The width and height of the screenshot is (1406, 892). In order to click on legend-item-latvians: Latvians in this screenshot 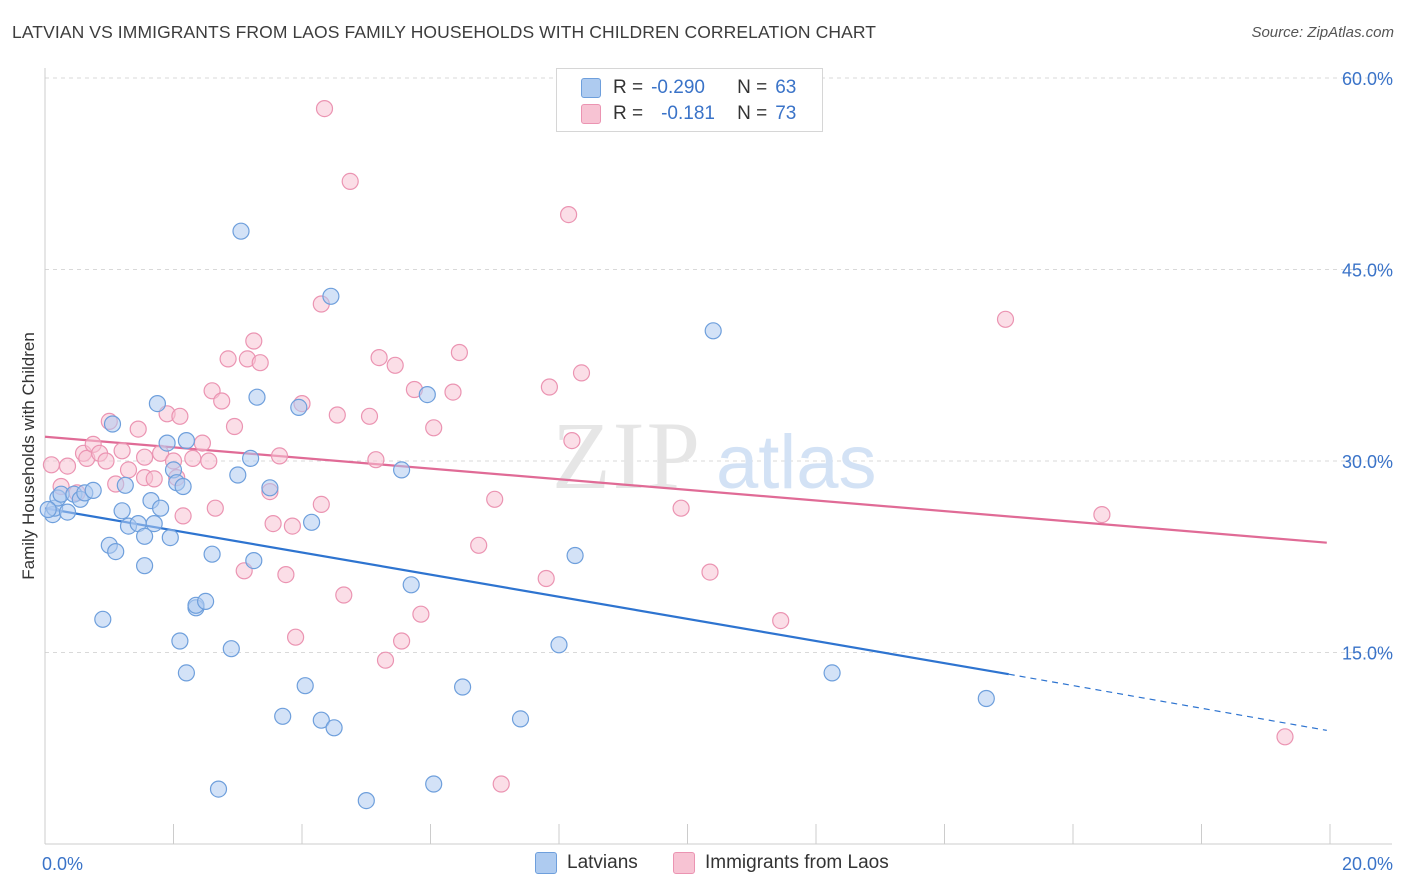, I will do `click(586, 863)`.